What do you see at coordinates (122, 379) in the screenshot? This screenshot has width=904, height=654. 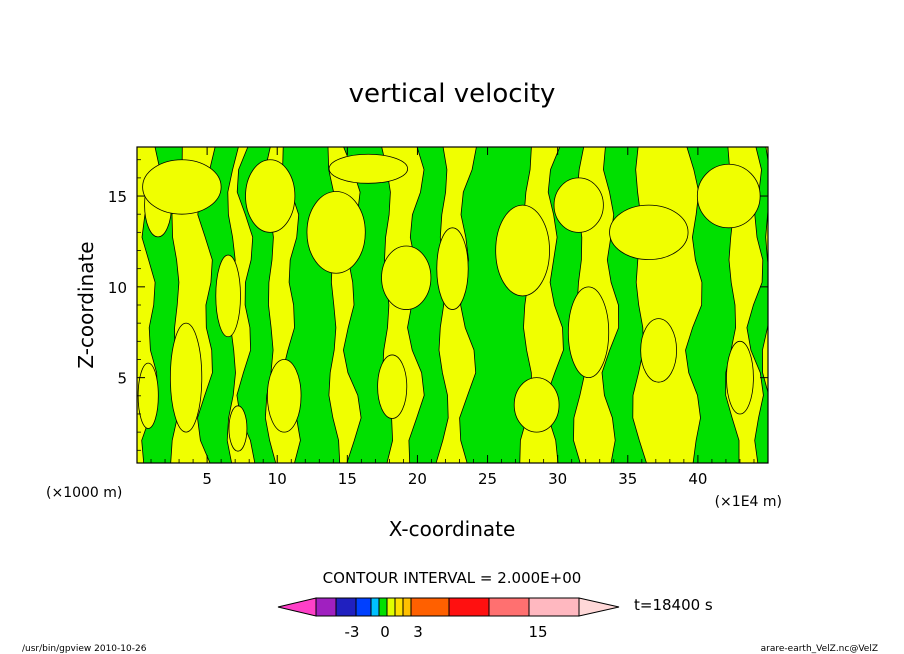 I see `y-tick-label: 5` at bounding box center [122, 379].